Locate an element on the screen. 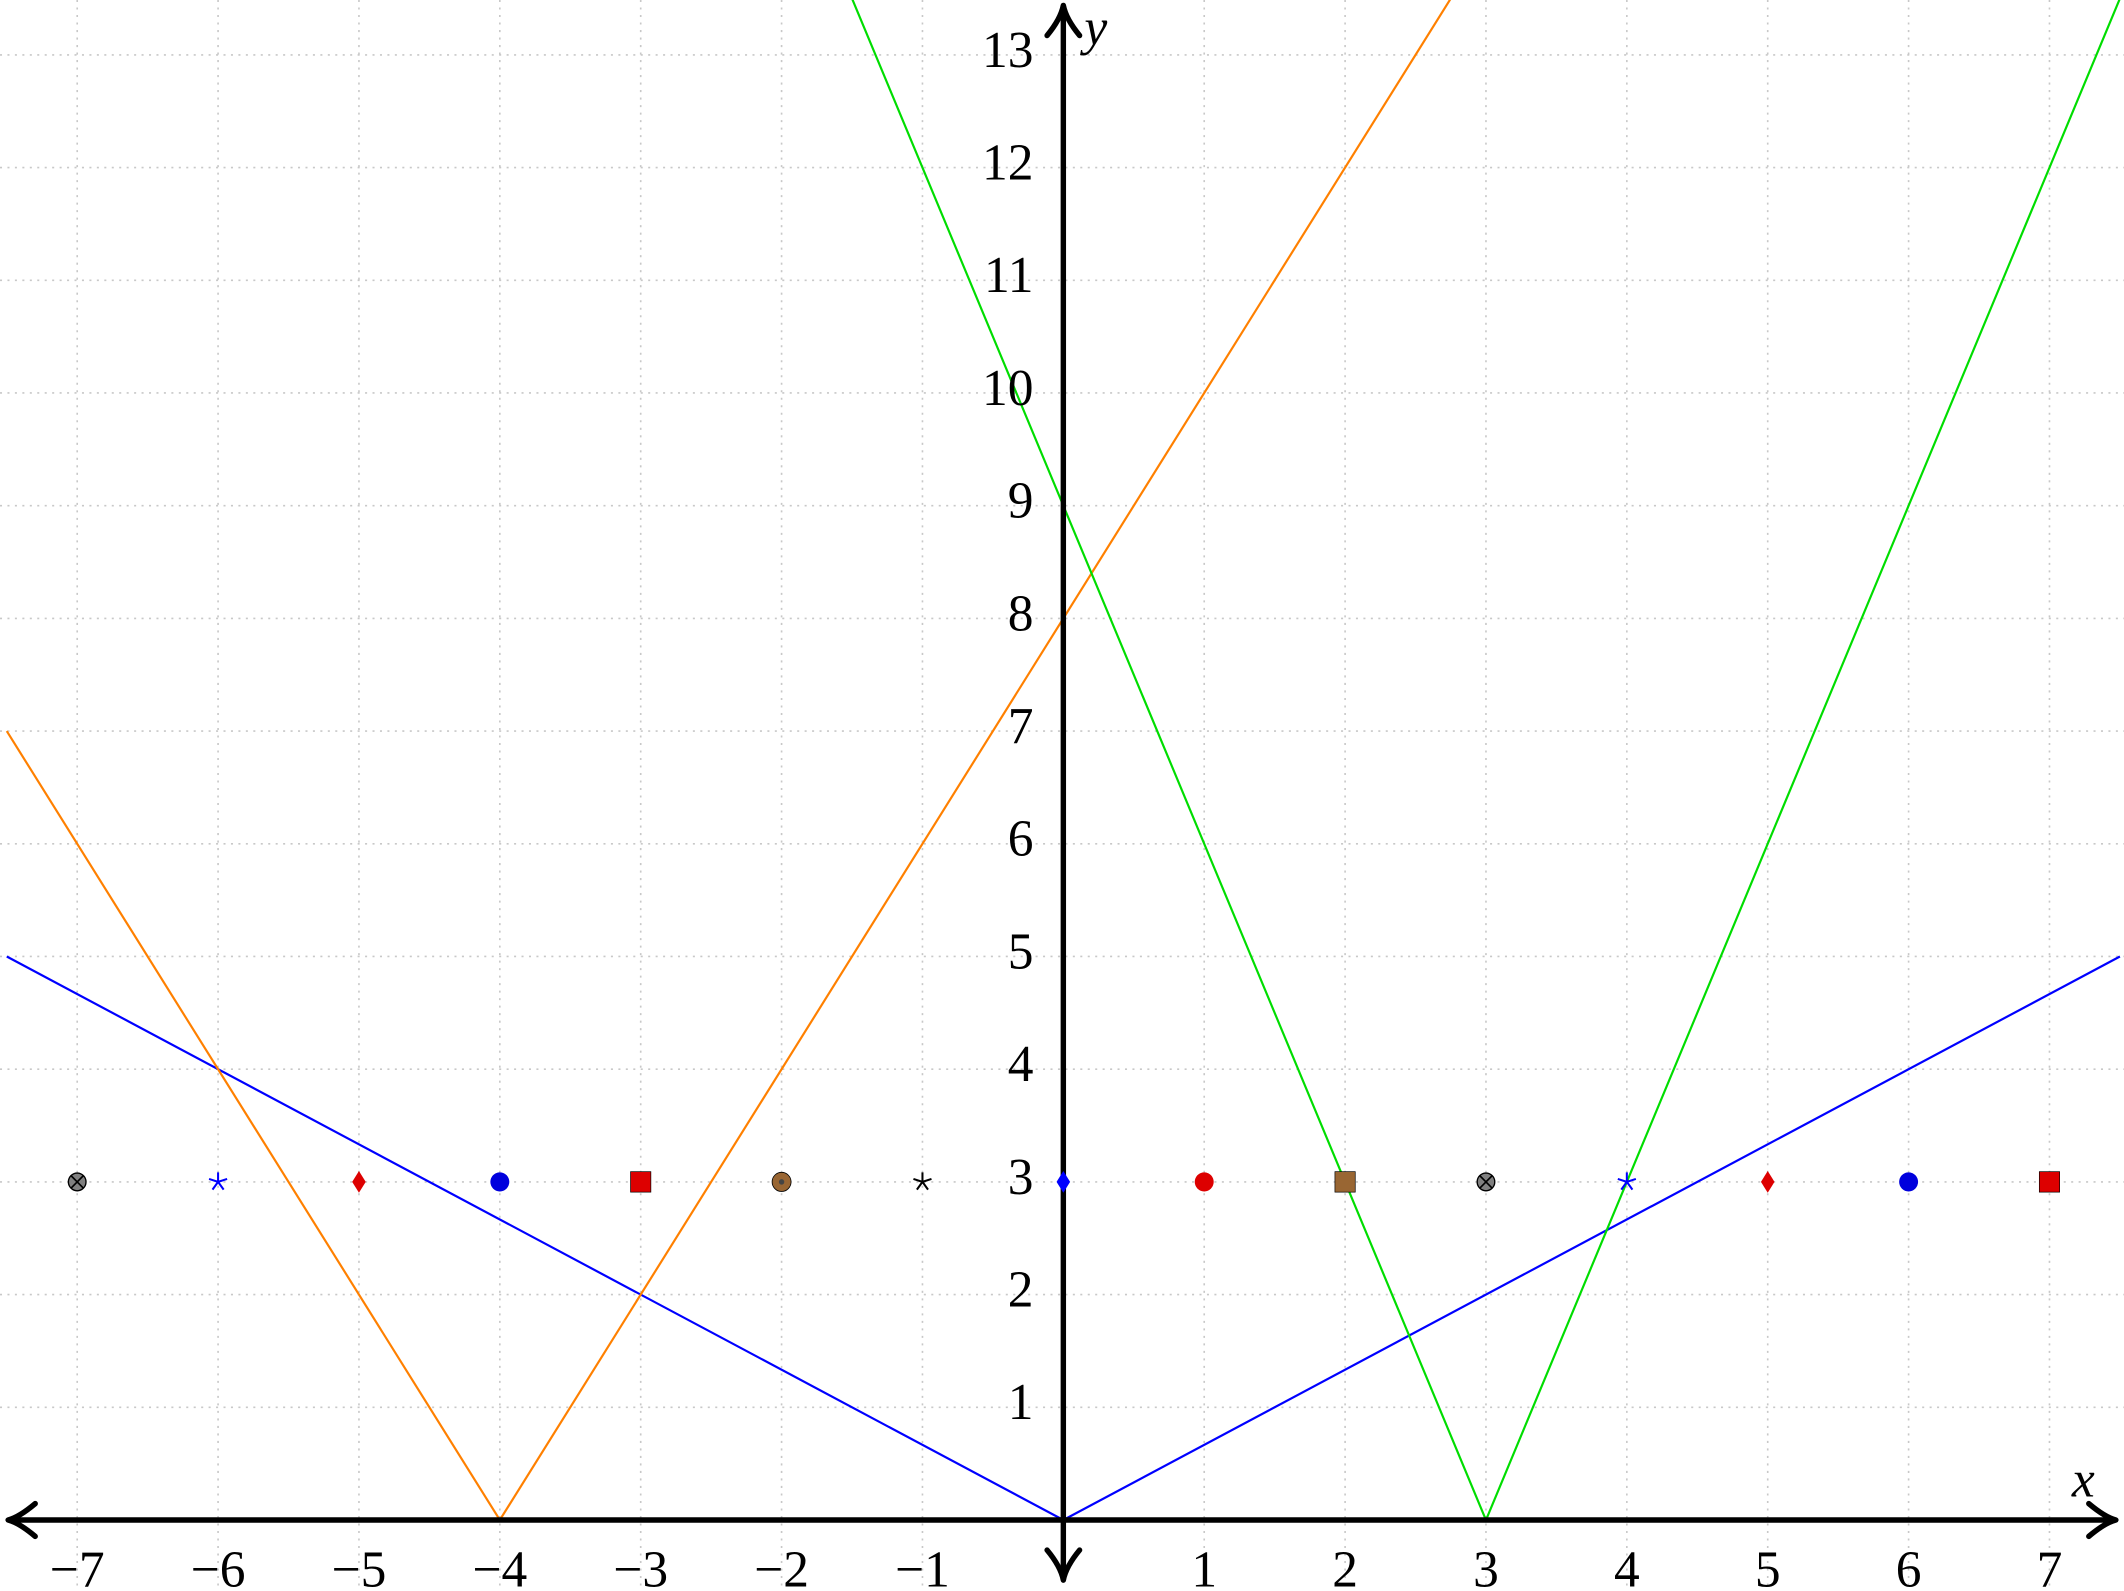  x-tick-label: 2 is located at coordinates (1345, 1566).